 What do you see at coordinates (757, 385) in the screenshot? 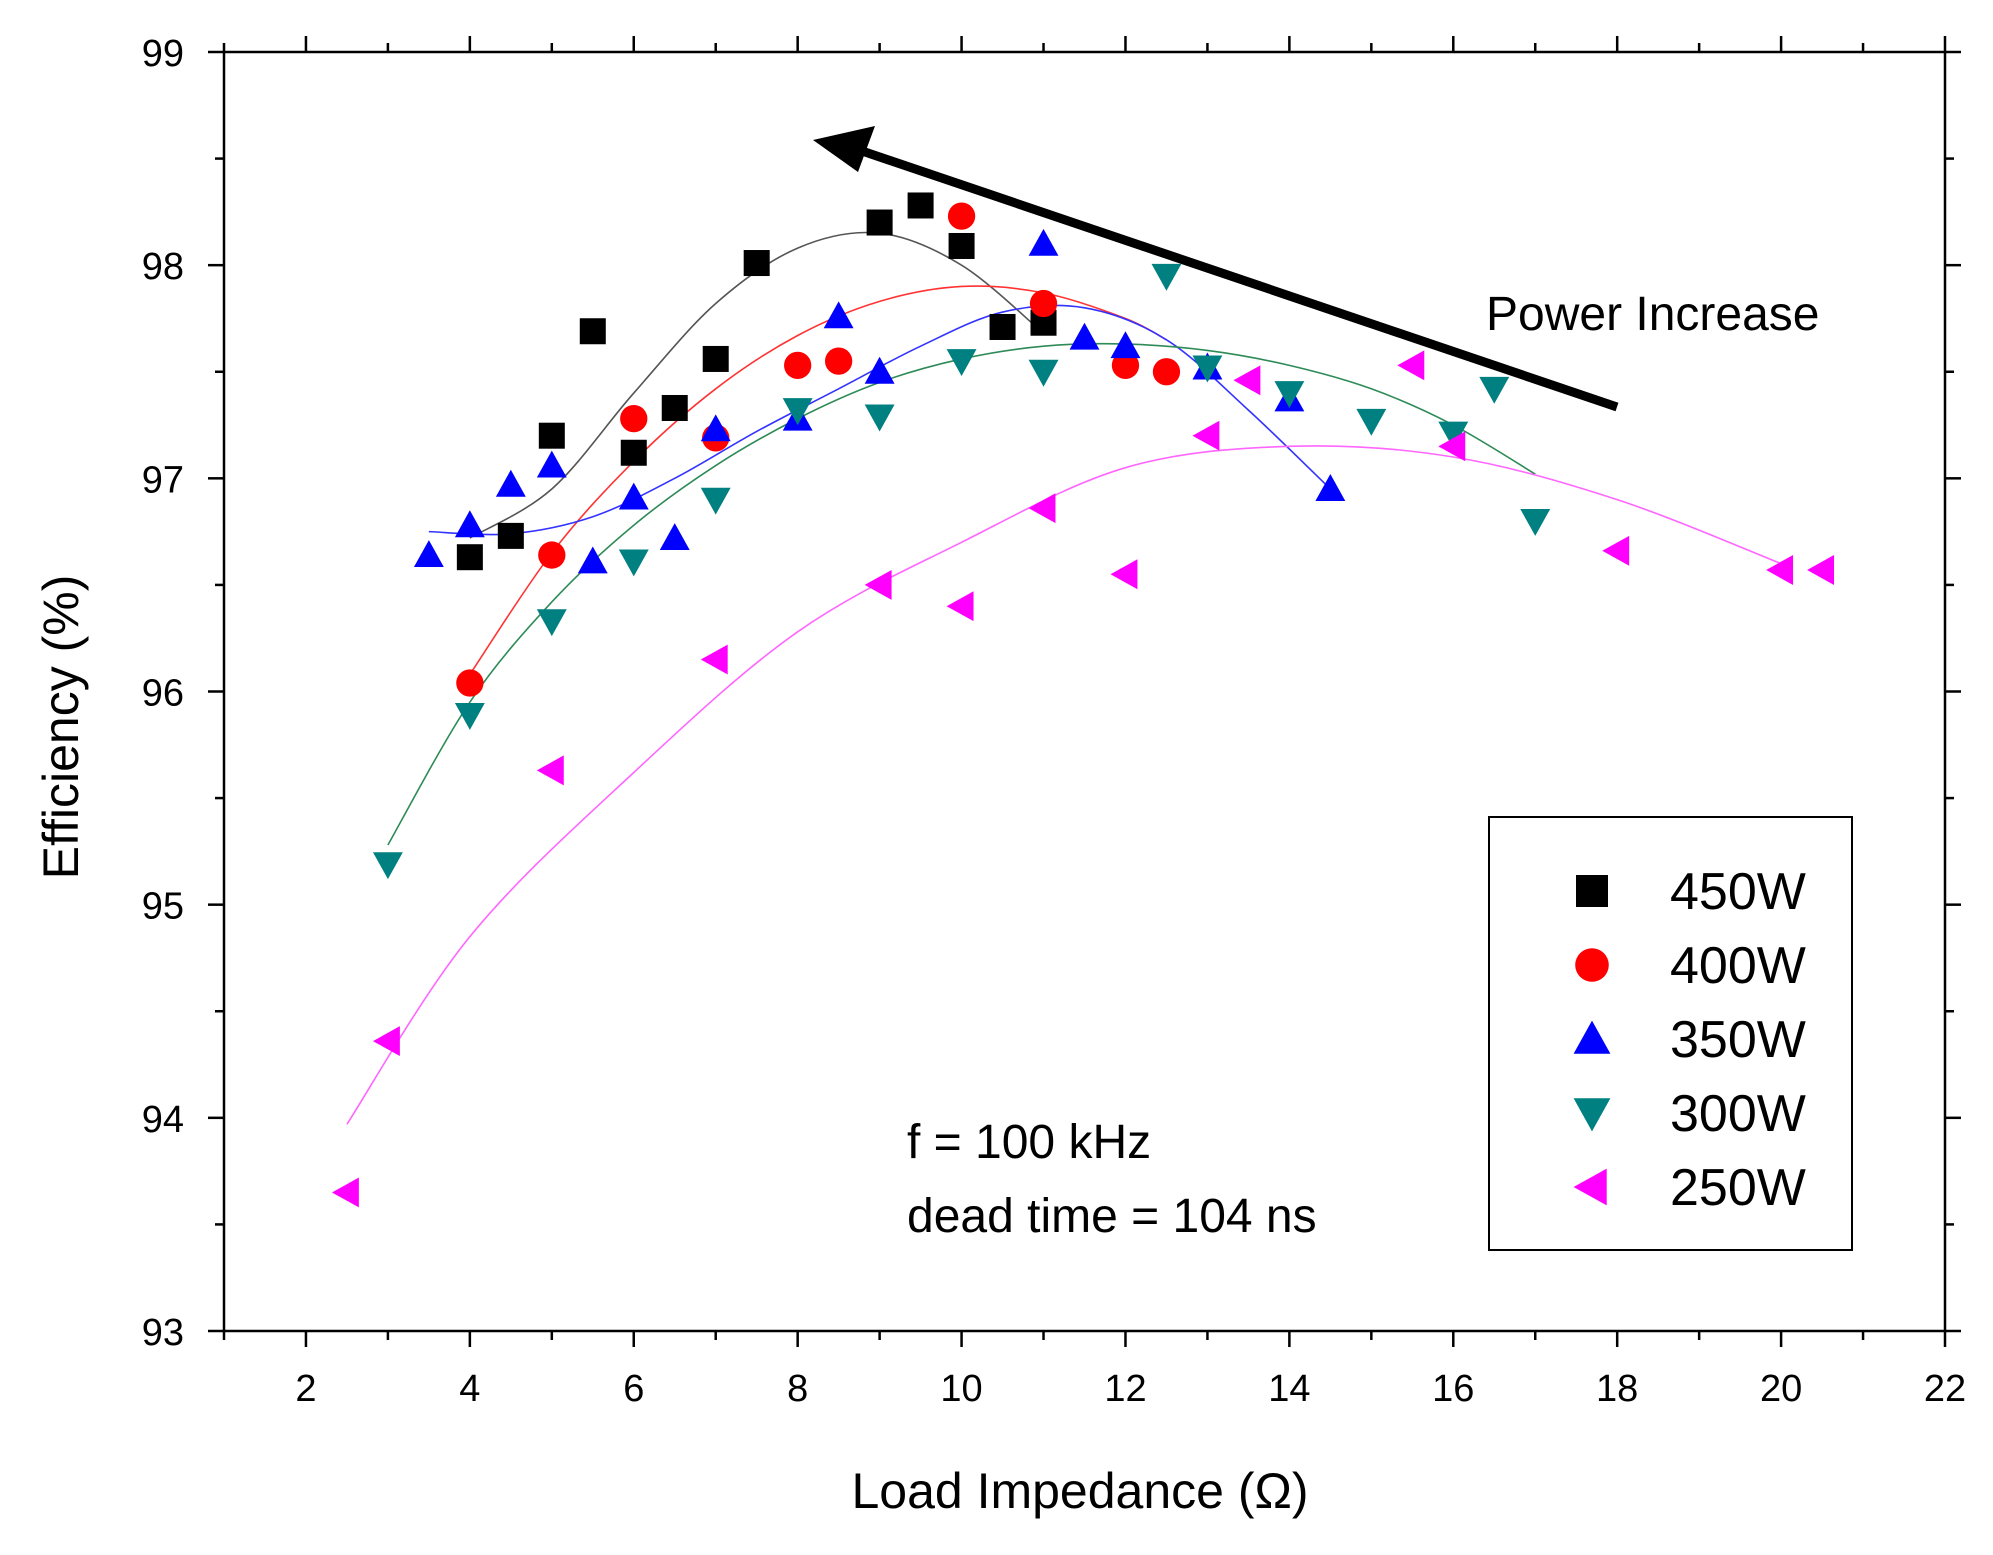
I see `fit-curve-450W` at bounding box center [757, 385].